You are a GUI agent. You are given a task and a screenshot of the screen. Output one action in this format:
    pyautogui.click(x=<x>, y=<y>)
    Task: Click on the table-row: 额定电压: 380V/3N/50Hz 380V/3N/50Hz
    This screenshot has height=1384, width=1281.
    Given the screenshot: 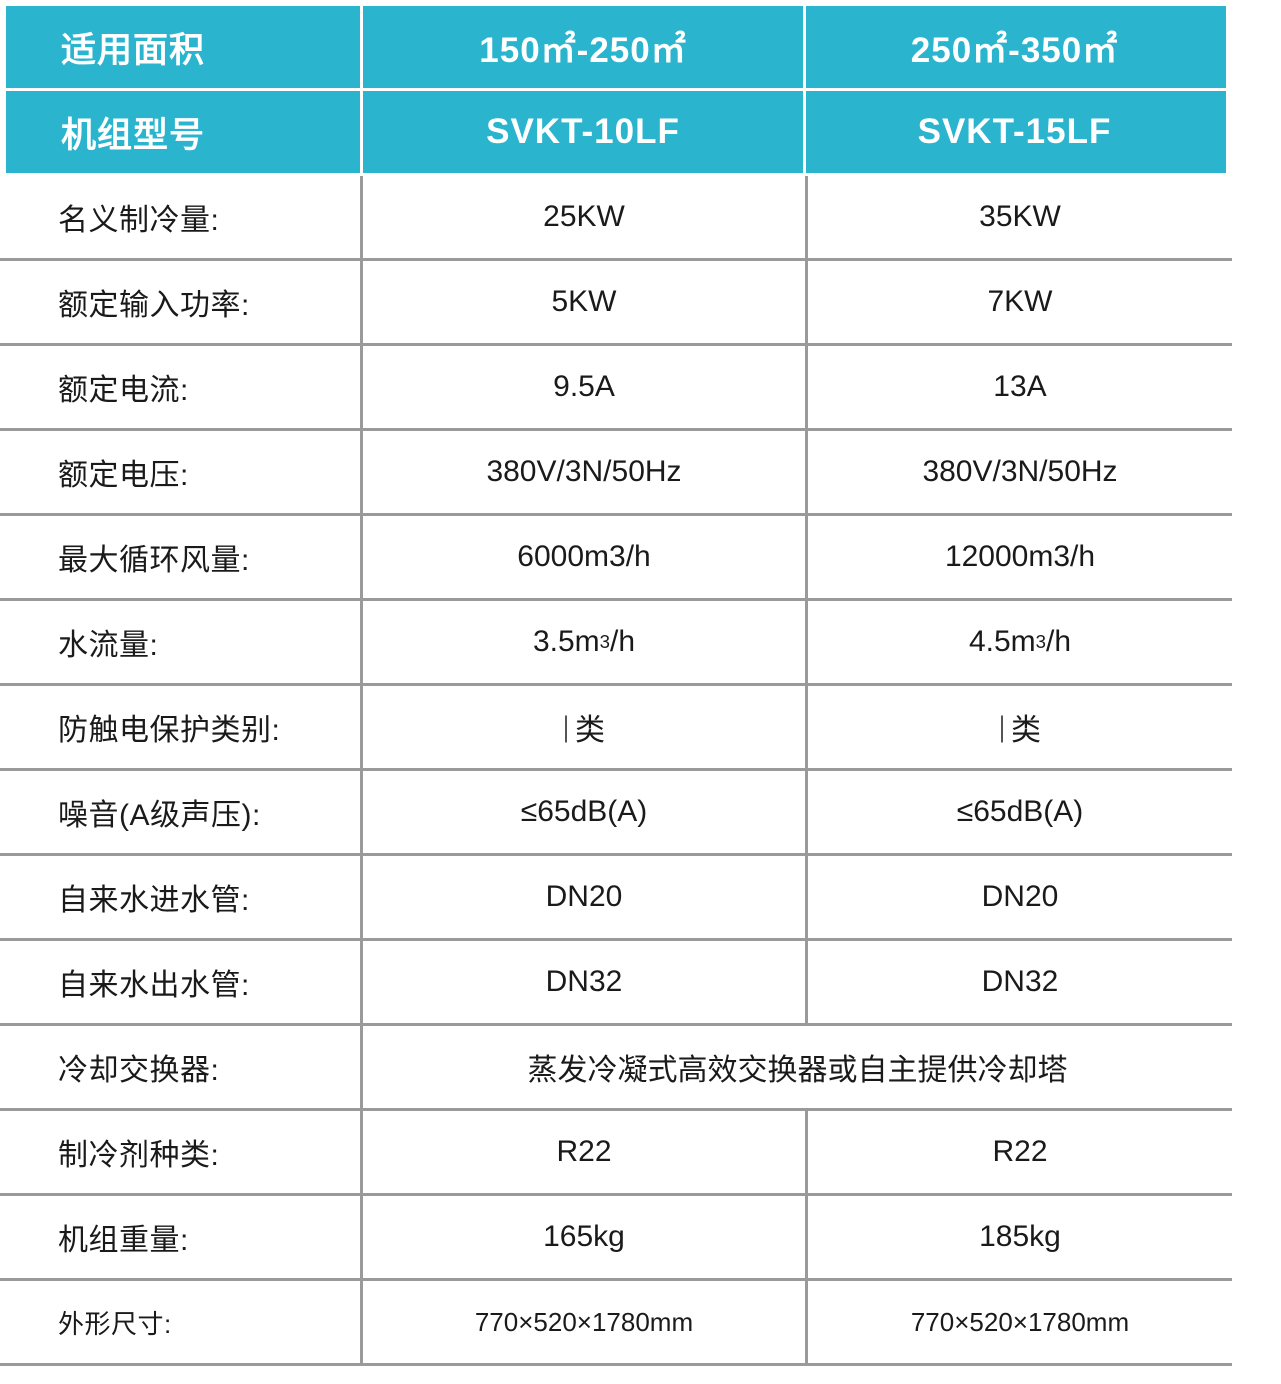 What is the action you would take?
    pyautogui.click(x=616, y=473)
    